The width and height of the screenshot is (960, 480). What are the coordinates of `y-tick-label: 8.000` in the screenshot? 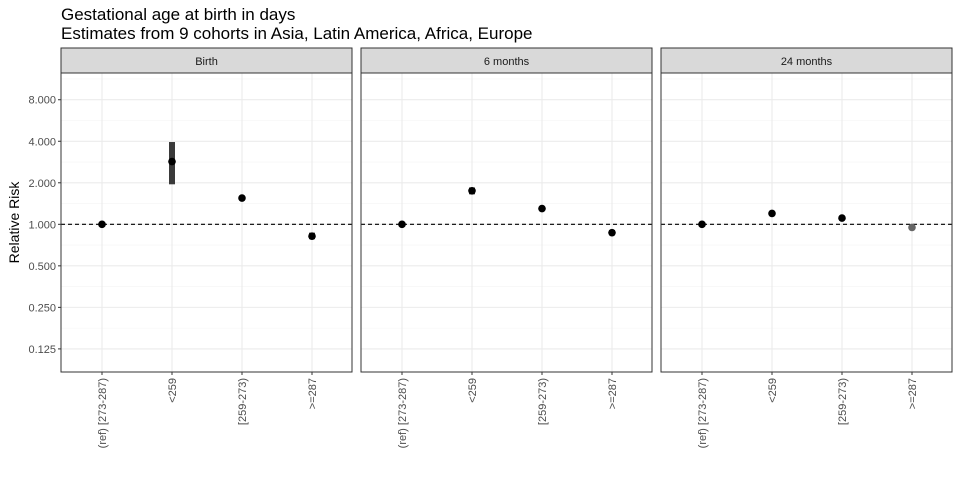 It's located at (42, 101).